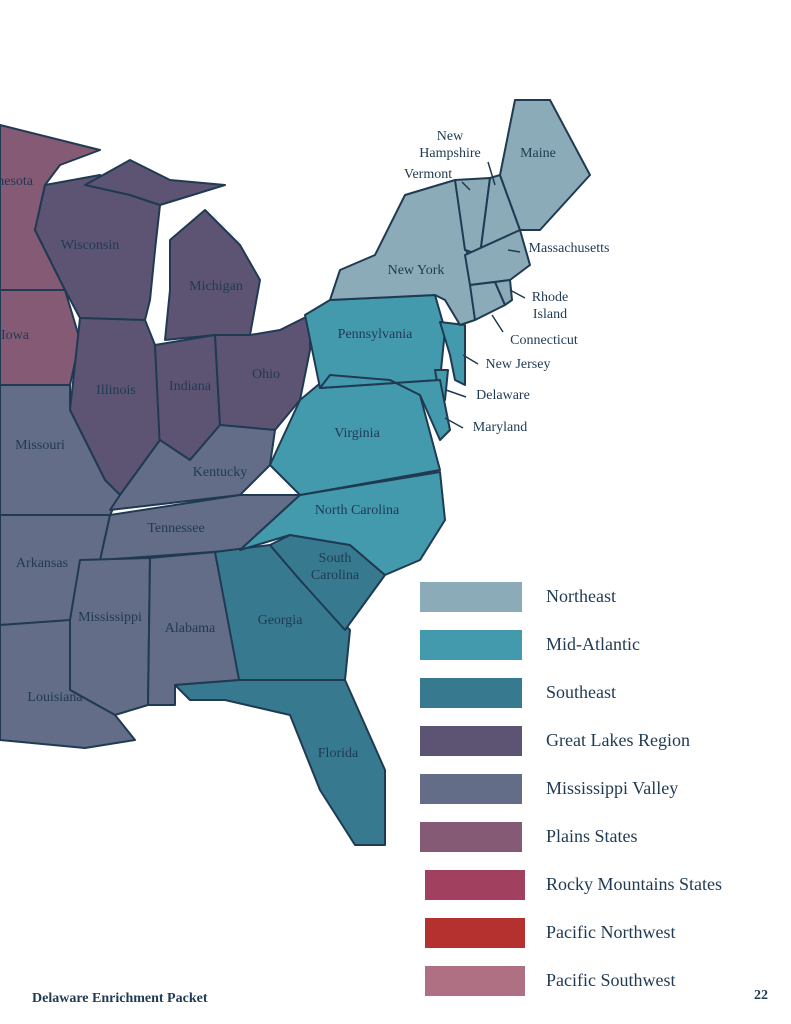 The width and height of the screenshot is (791, 1024). I want to click on state-label: Pennsylvania, so click(375, 334).